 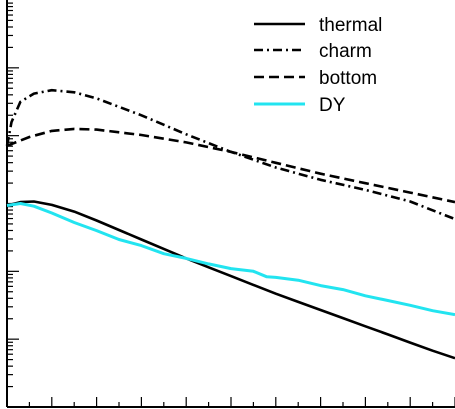 I want to click on legend-label-dy: DY, so click(x=332, y=105).